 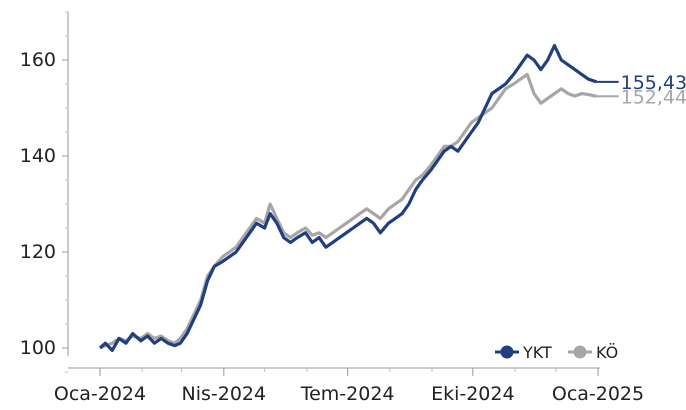 I want to click on x-tick-label: Tem-2024, so click(x=347, y=394).